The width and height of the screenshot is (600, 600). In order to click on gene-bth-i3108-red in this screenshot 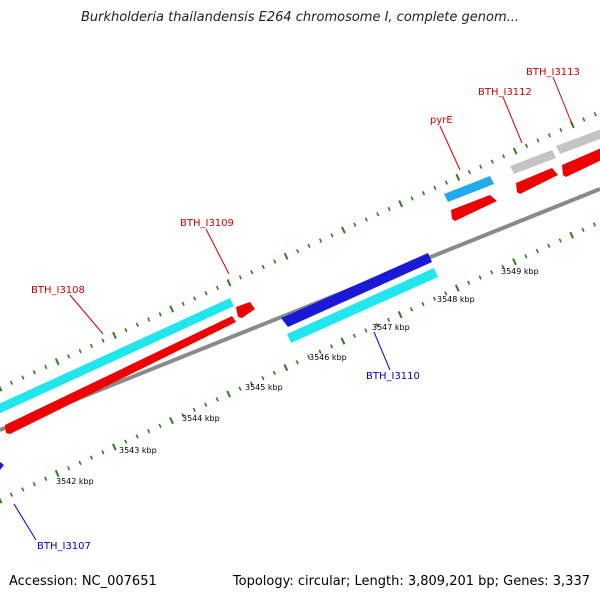, I will do `click(120, 375)`.